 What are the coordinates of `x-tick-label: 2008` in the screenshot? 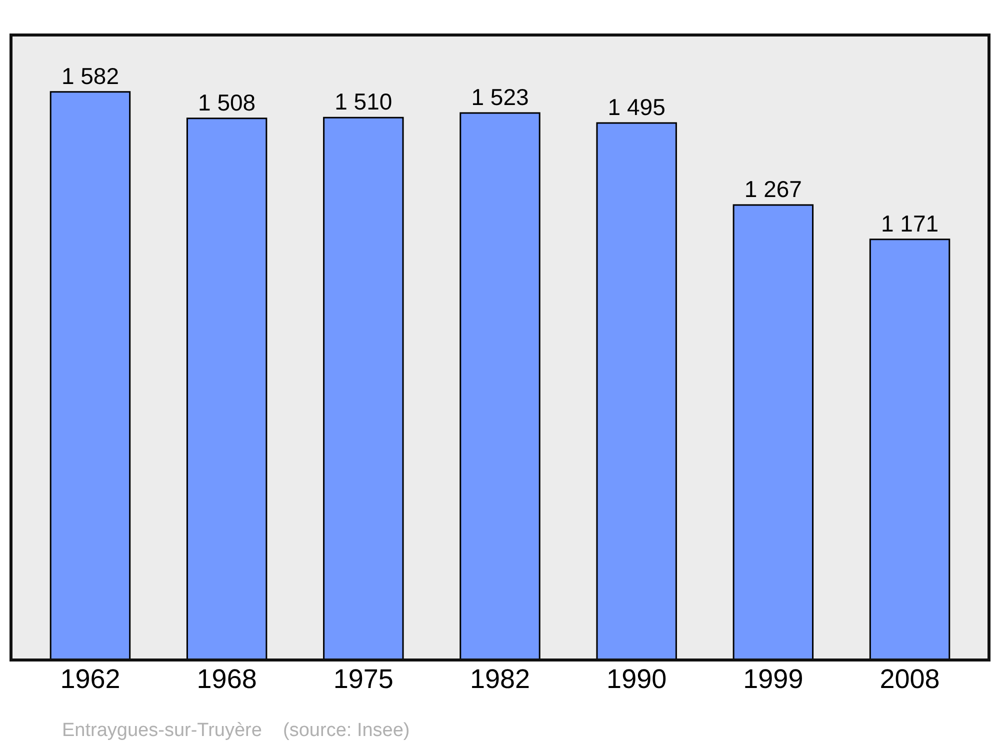 It's located at (910, 679).